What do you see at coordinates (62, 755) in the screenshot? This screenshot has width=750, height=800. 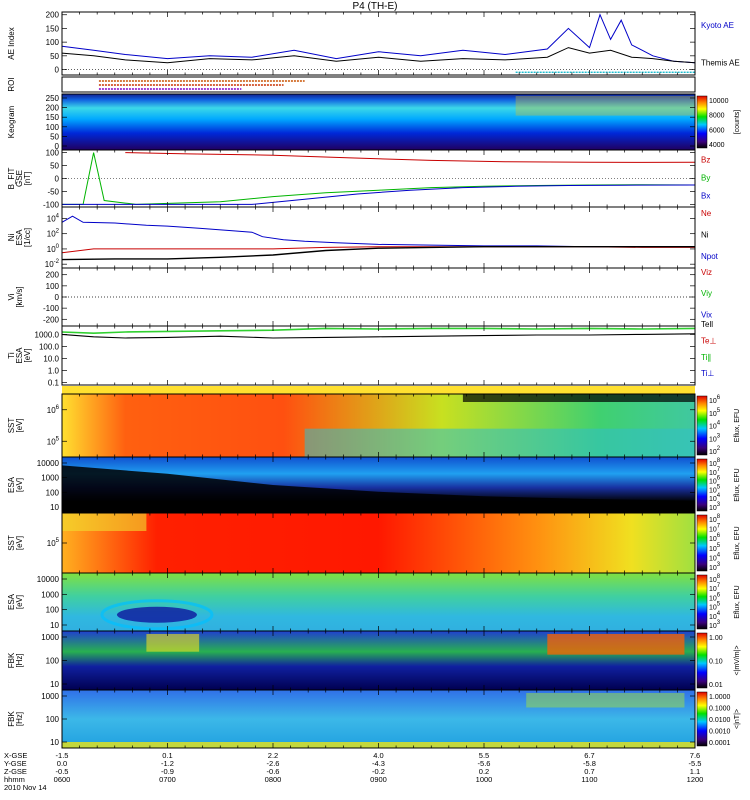 I see `ephemeris-value: -1.5` at bounding box center [62, 755].